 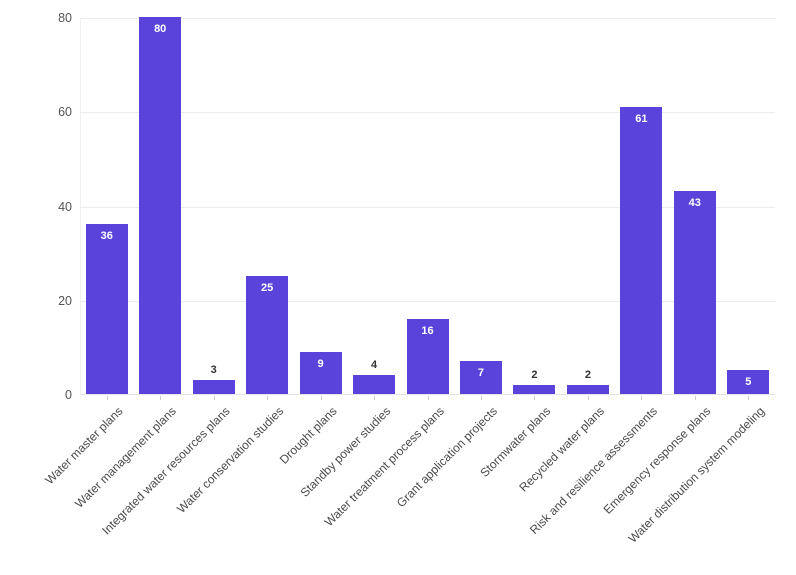 I want to click on x-axis-tick-label: Standby power studies, so click(x=345, y=452).